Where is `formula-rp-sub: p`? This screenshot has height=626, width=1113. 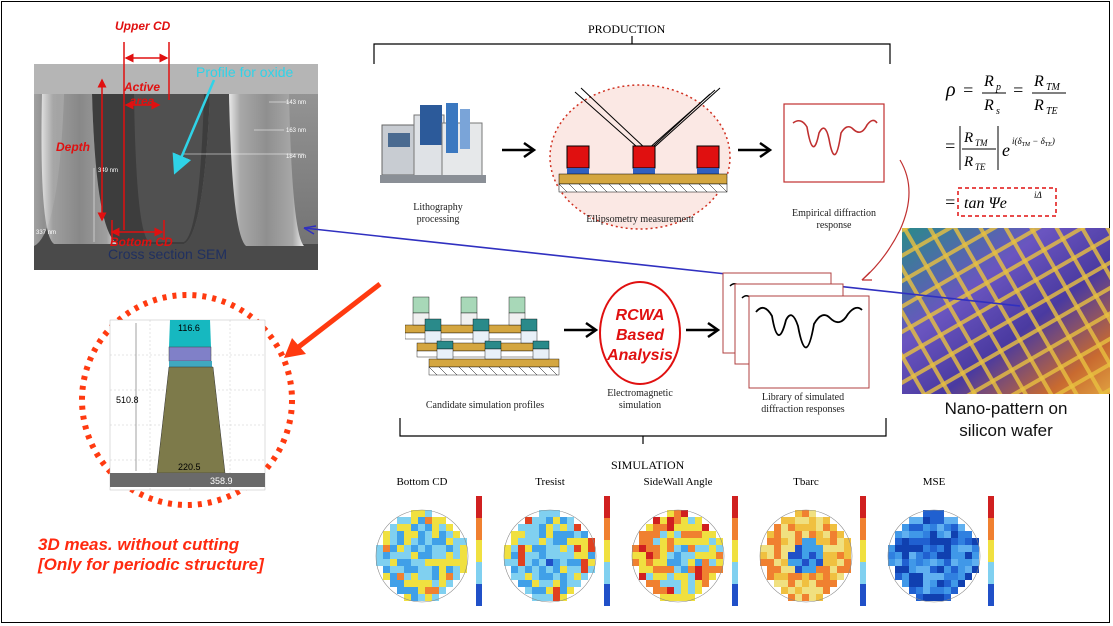
formula-rp-sub: p is located at coordinates (998, 87).